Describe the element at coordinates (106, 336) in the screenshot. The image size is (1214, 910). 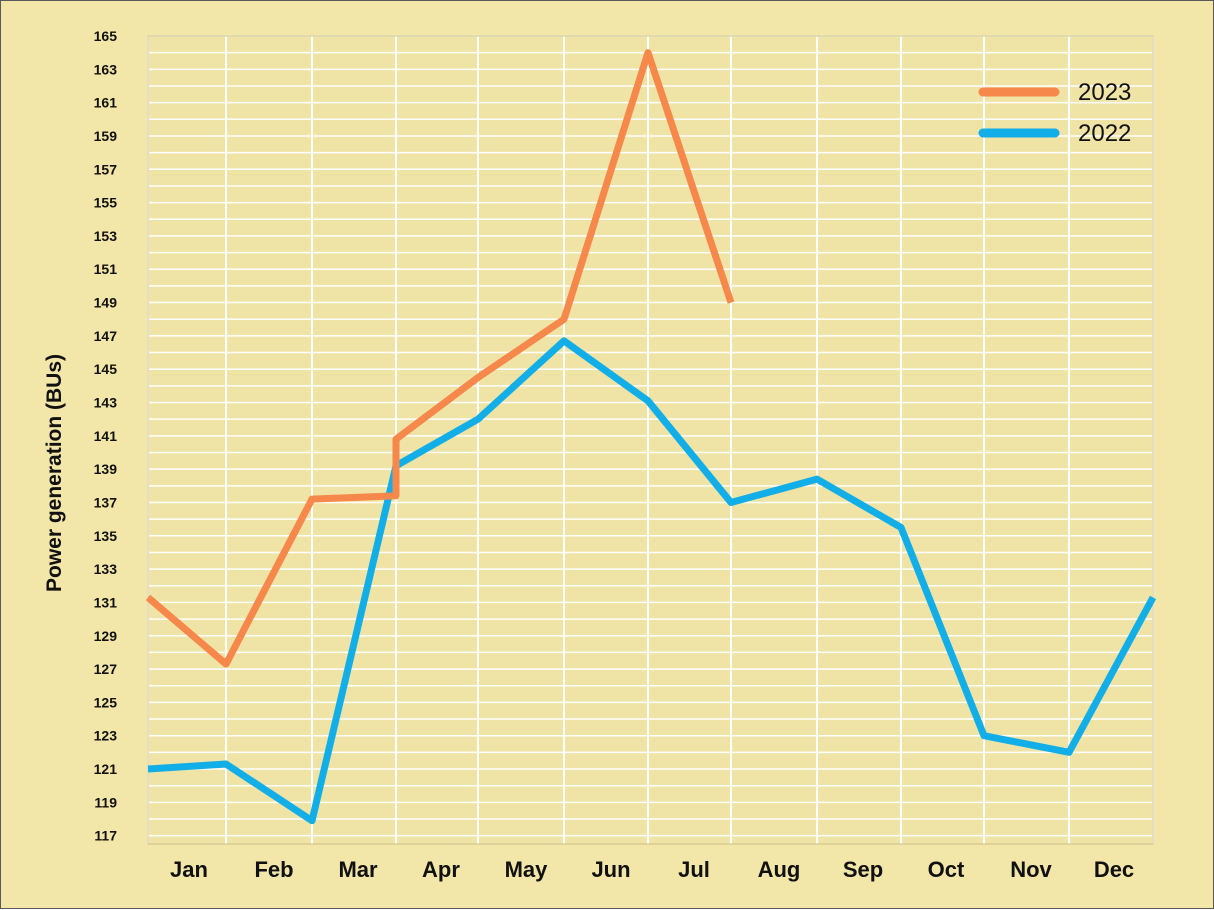
I see `y-tick-label: 147` at that location.